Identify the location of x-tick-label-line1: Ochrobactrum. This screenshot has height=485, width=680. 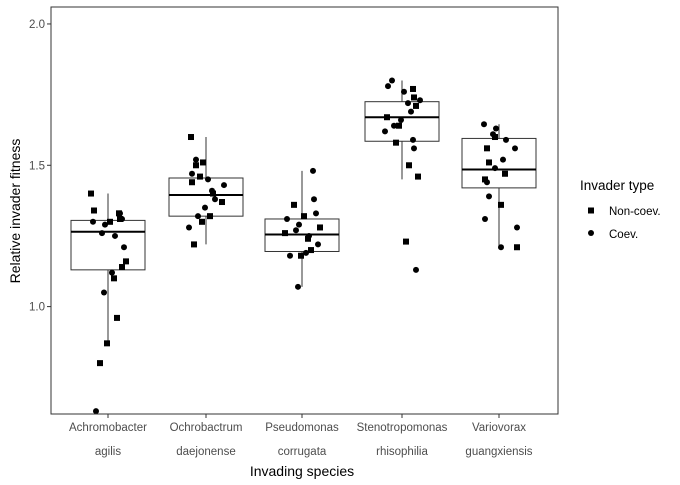
(206, 428).